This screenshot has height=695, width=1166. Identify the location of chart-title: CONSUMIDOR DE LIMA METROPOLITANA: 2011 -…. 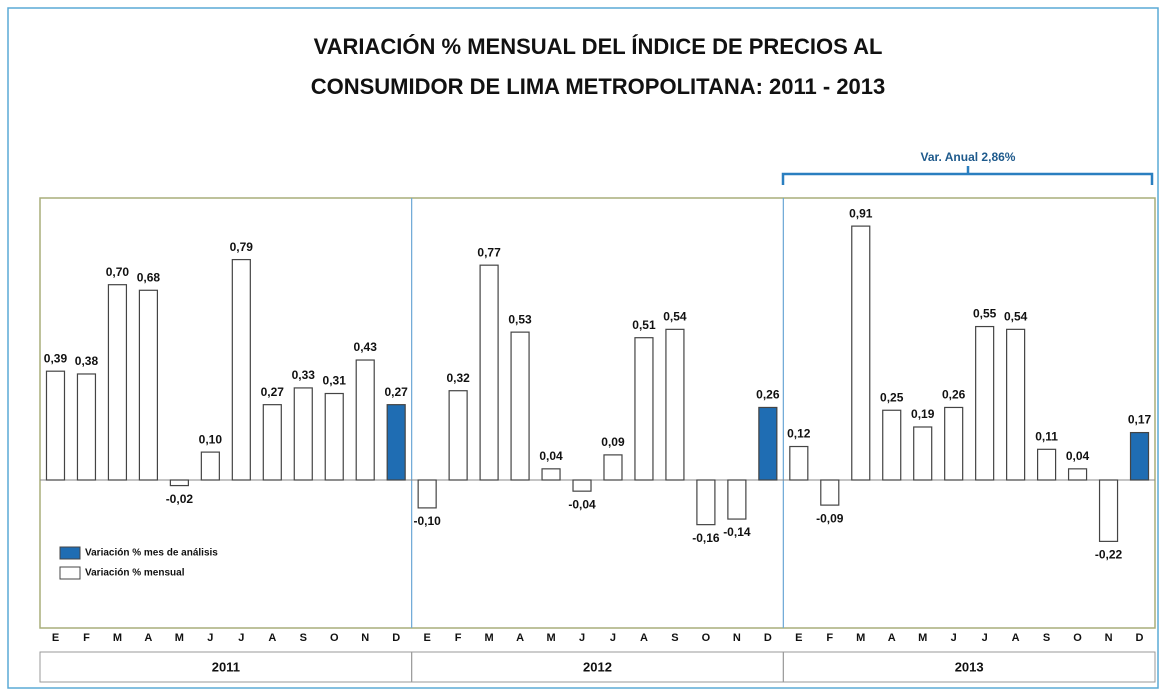
(598, 86).